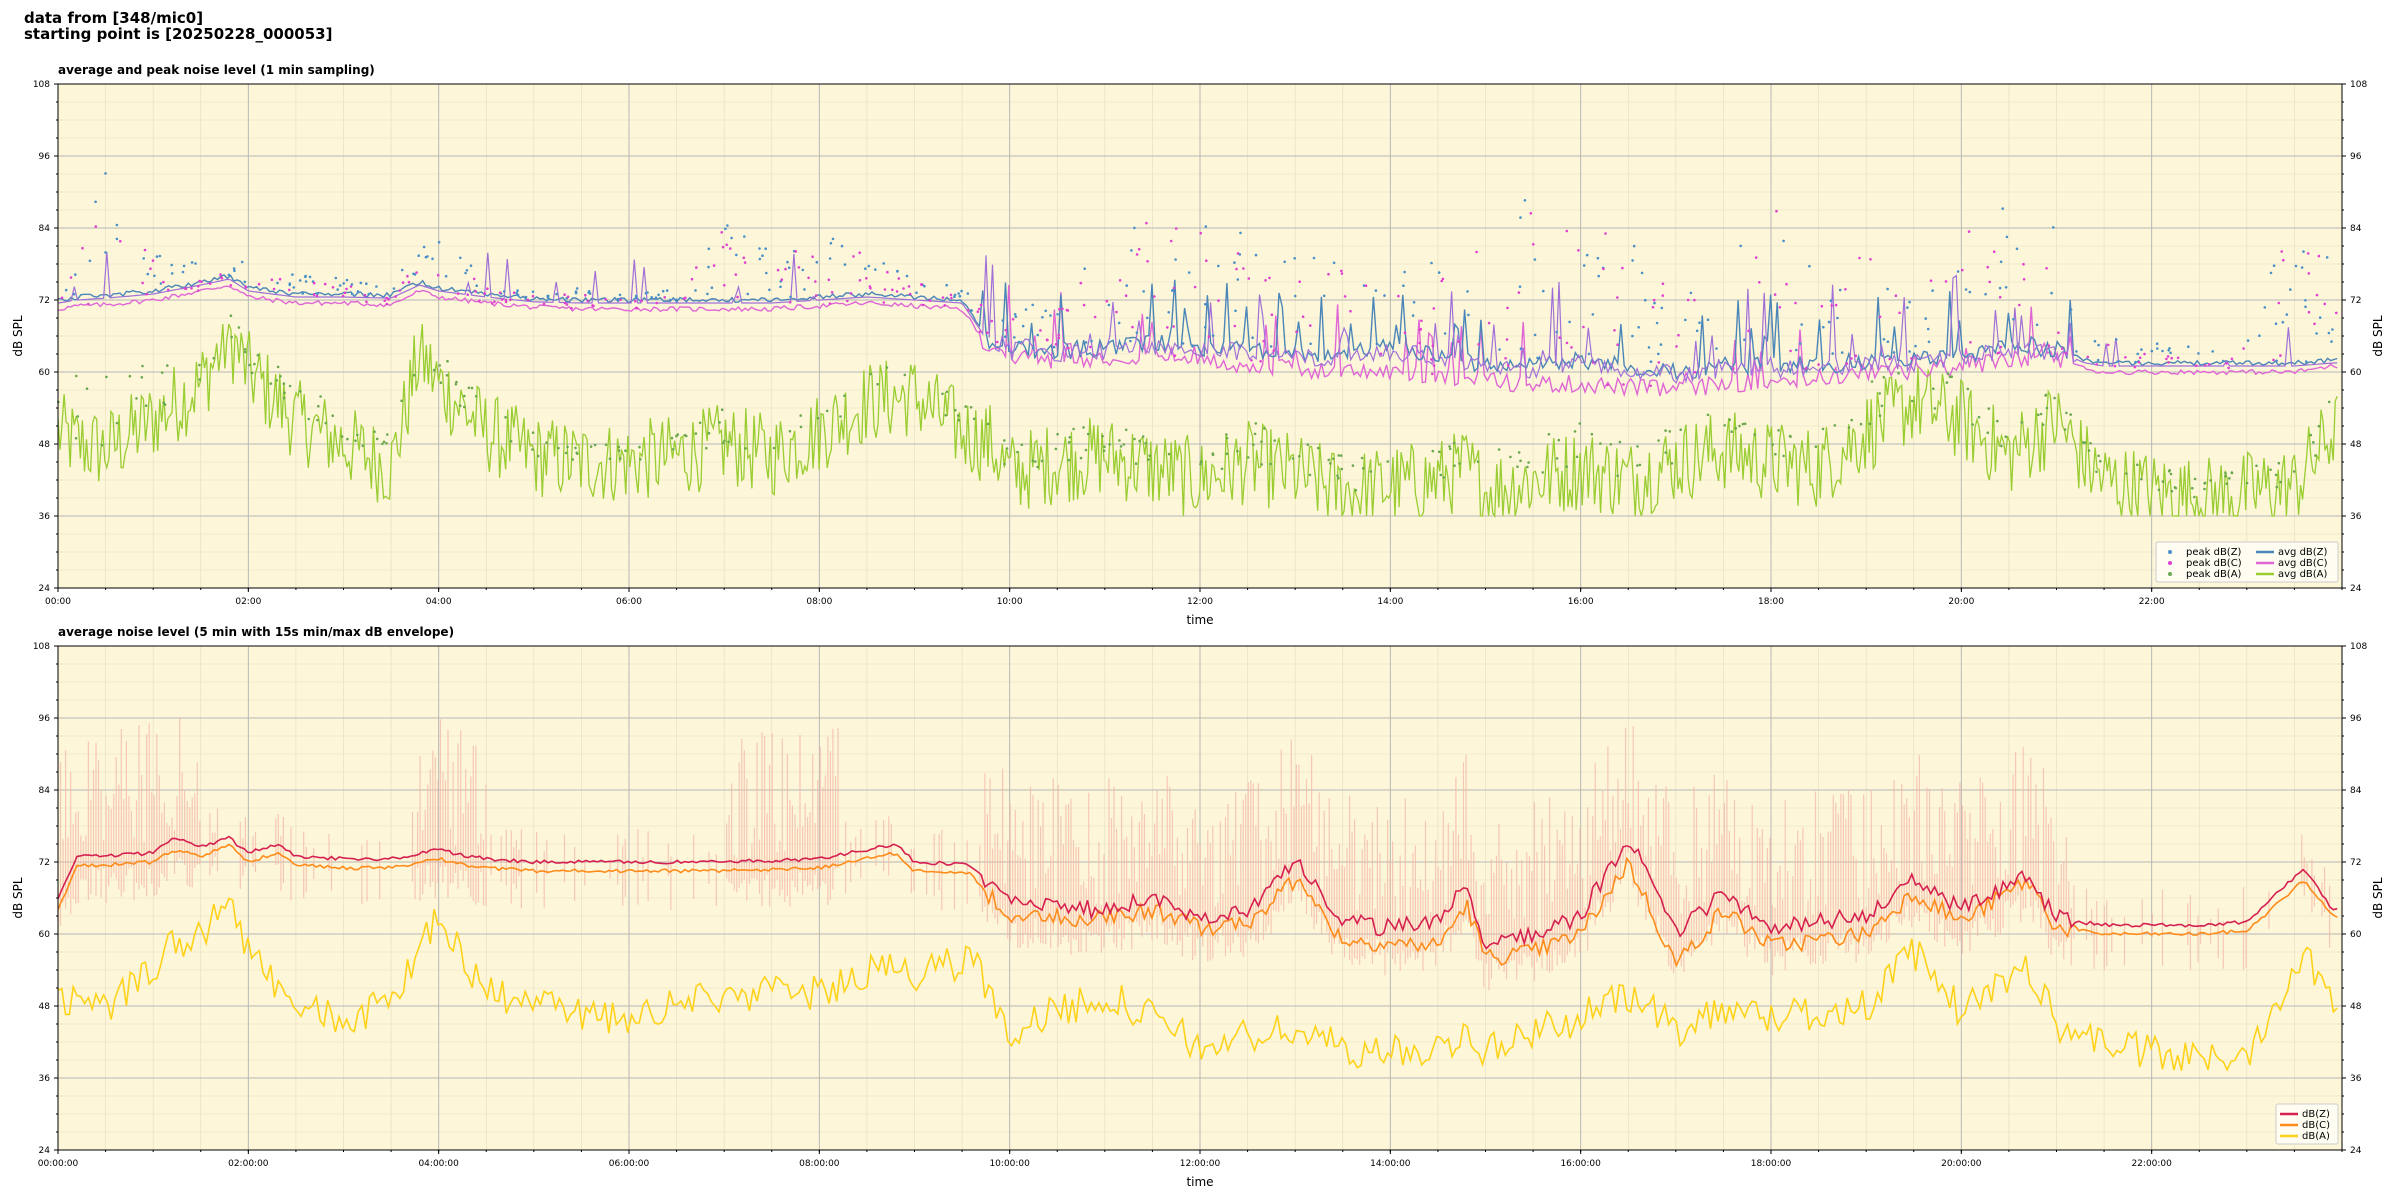 The image size is (2400, 1200). What do you see at coordinates (2356, 1007) in the screenshot?
I see `ytick-label-right: 48` at bounding box center [2356, 1007].